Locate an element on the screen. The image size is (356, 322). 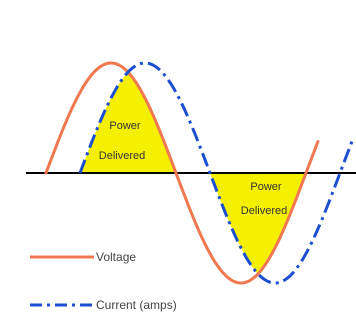
power-delivered-region-negative is located at coordinates (258, 223).